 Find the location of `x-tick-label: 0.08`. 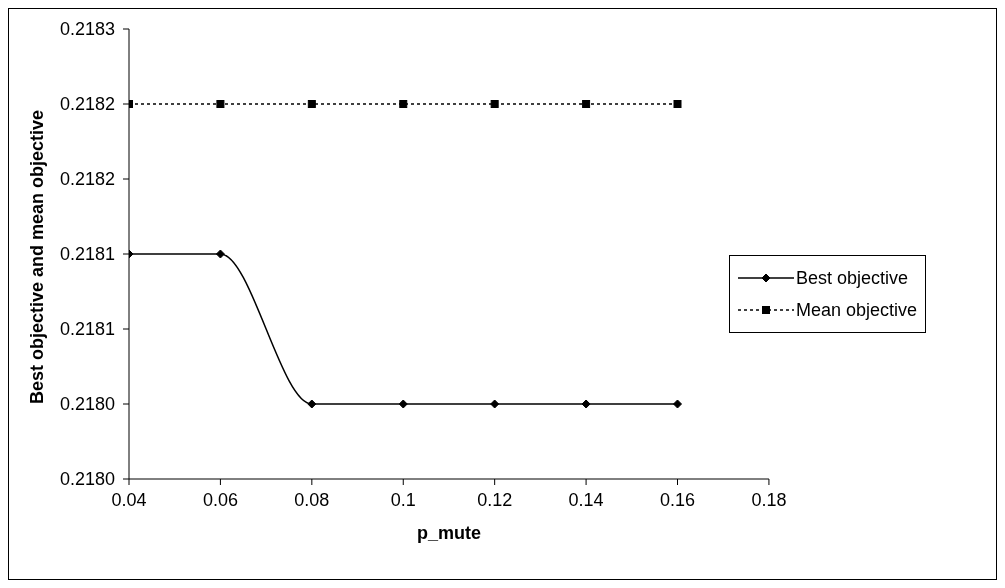

x-tick-label: 0.08 is located at coordinates (312, 499).